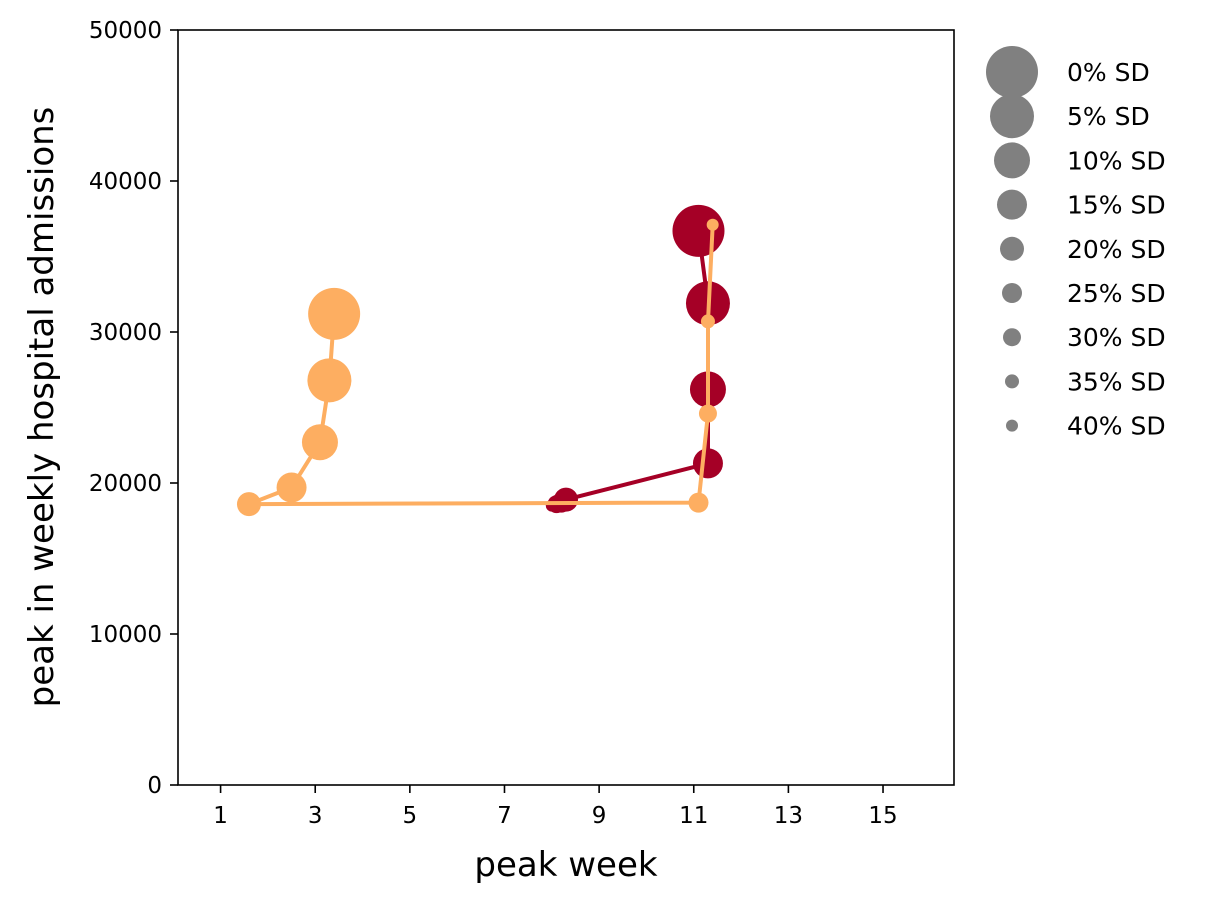 Image resolution: width=1219 pixels, height=909 pixels. What do you see at coordinates (882, 816) in the screenshot?
I see `x-tick-label: 15` at bounding box center [882, 816].